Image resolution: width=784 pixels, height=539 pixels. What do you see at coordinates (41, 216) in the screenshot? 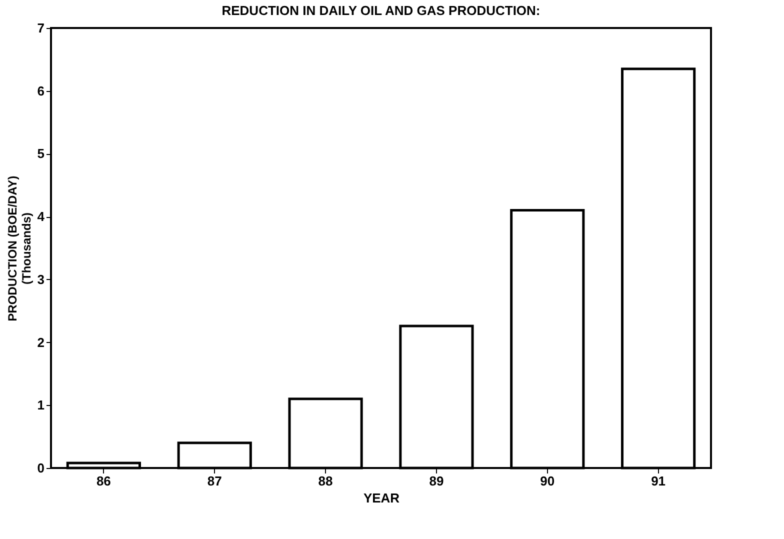
I see `y-tick-label: 4` at bounding box center [41, 216].